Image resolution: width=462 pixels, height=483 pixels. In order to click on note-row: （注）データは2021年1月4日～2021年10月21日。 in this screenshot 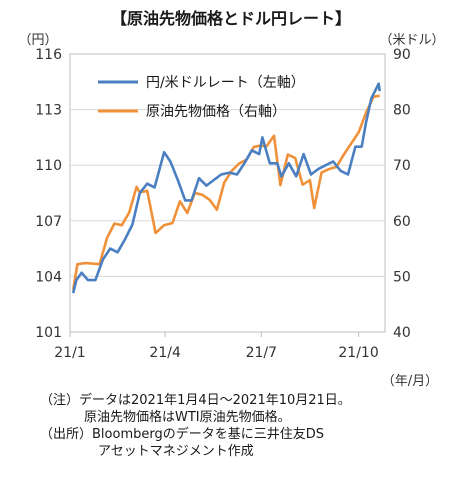, I will do `click(247, 400)`.